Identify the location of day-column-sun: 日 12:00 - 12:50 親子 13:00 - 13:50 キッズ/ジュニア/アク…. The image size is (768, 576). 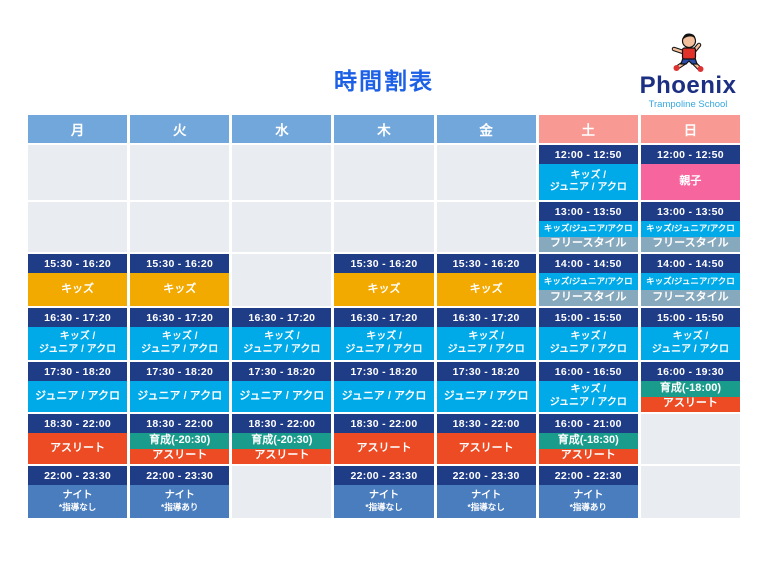
(690, 316).